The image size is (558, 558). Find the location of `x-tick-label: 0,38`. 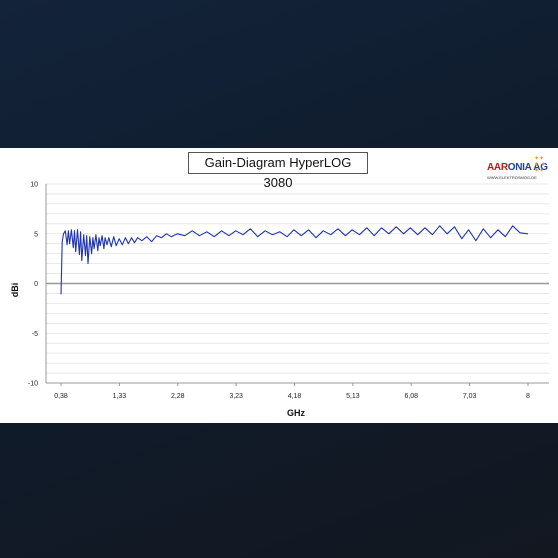

x-tick-label: 0,38 is located at coordinates (61, 396).